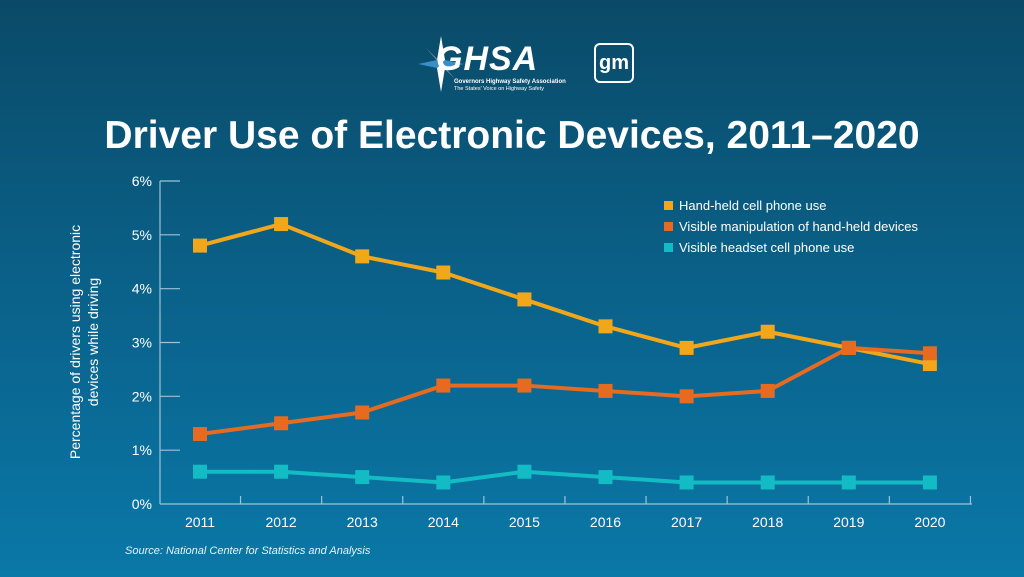 This screenshot has height=577, width=1024. I want to click on y-tick-label: 1%, so click(142, 450).